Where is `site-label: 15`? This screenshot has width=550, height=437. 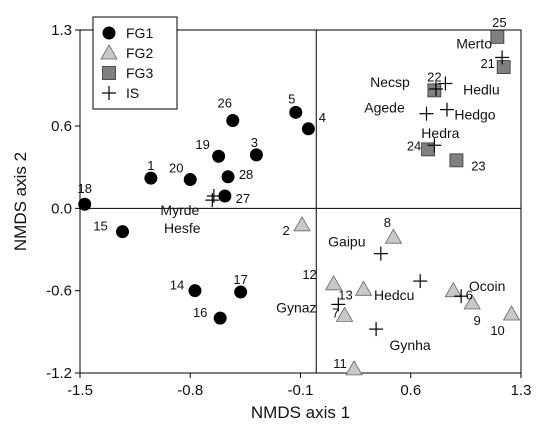
site-label: 15 is located at coordinates (100, 226).